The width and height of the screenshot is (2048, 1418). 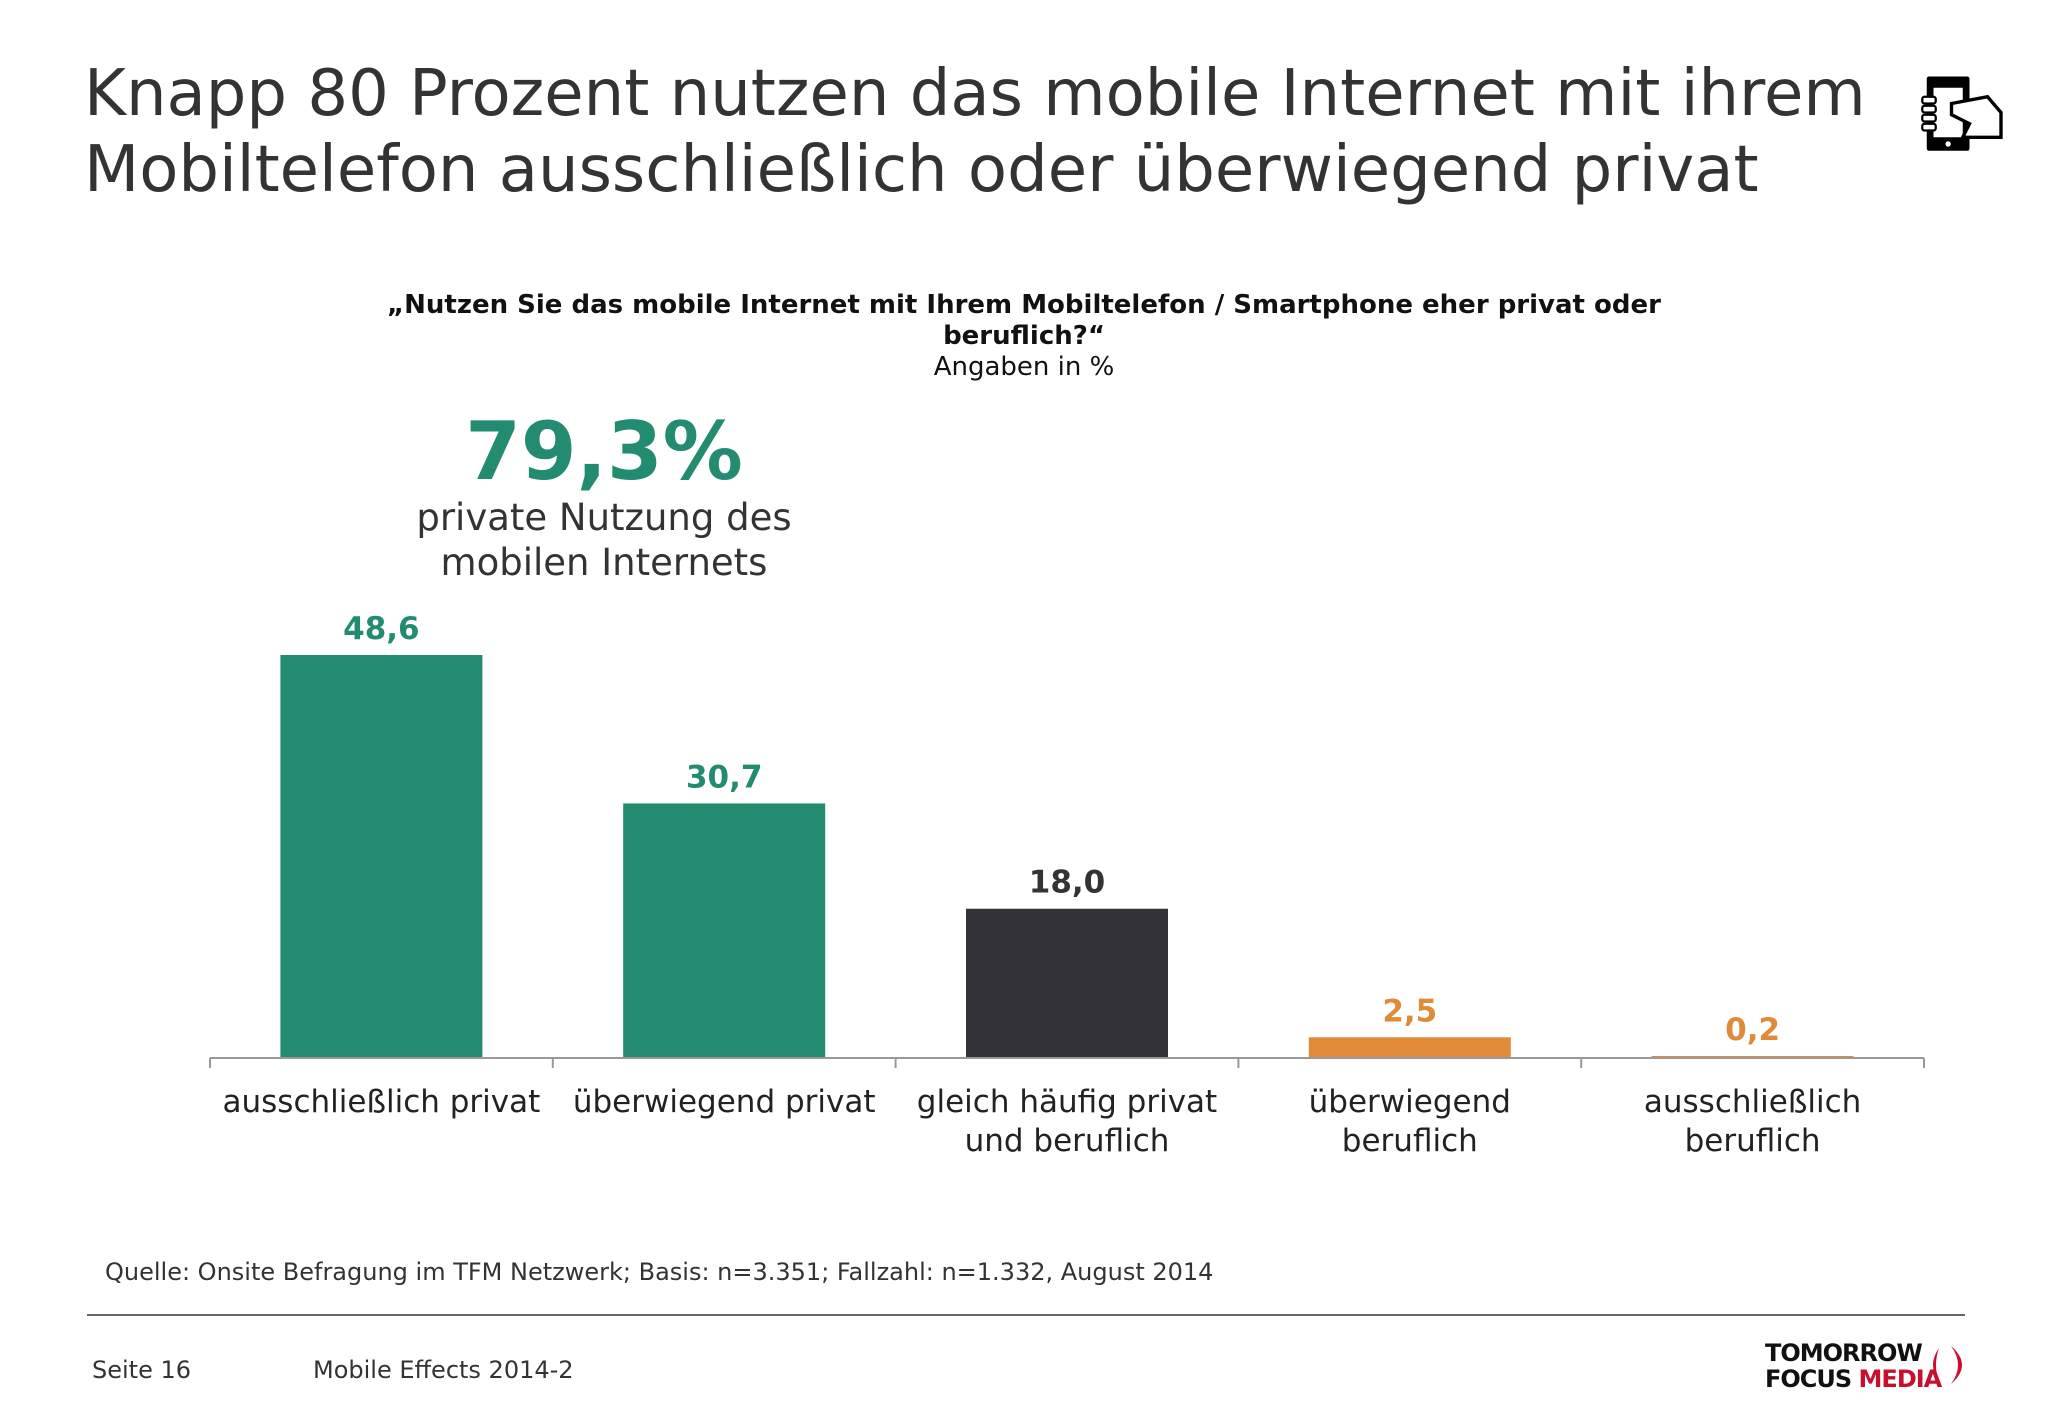 What do you see at coordinates (1026, 1315) in the screenshot?
I see `footer-divider` at bounding box center [1026, 1315].